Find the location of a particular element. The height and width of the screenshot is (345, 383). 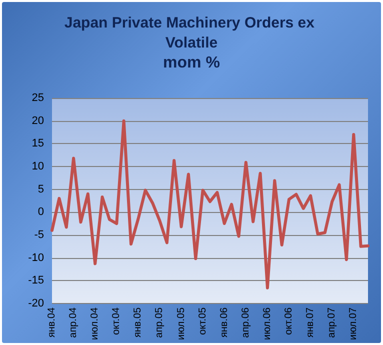

y-tick-label: -15 is located at coordinates (36, 280).